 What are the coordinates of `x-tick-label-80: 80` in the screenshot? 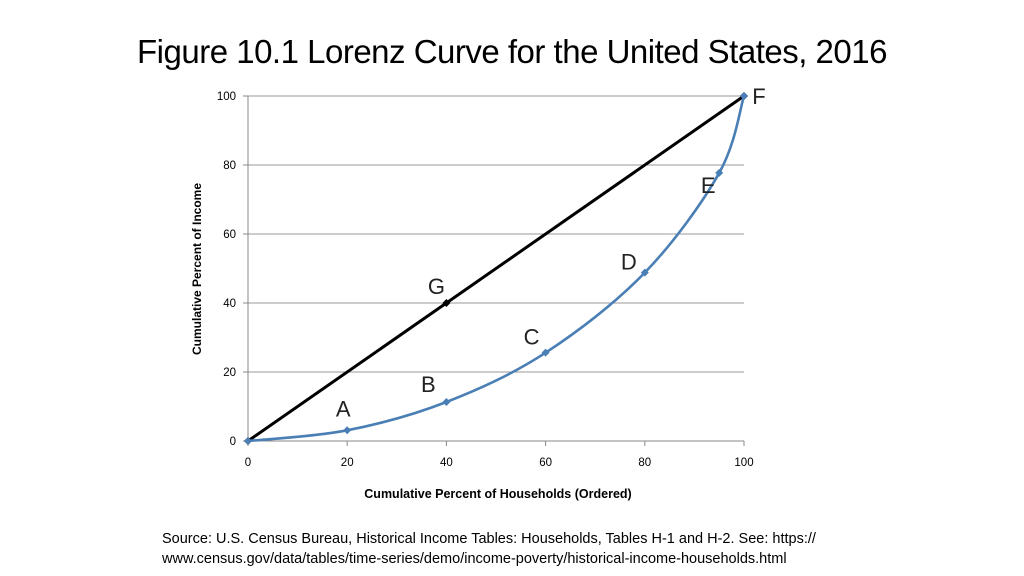 It's located at (644, 463).